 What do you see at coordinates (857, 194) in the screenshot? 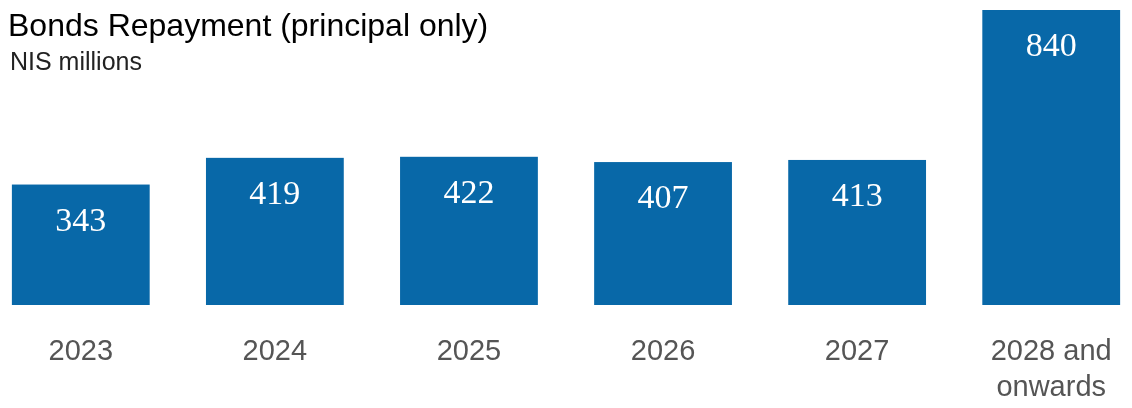
I see `data-label: 413` at bounding box center [857, 194].